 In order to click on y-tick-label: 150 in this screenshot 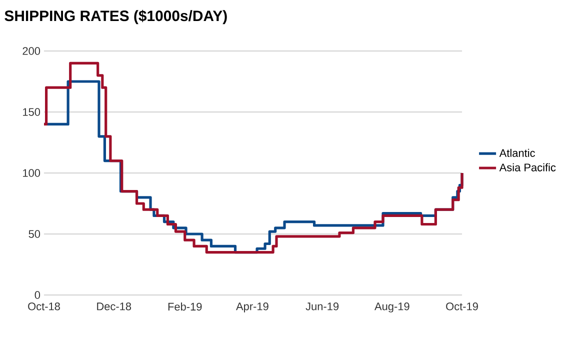, I will do `click(31, 112)`.